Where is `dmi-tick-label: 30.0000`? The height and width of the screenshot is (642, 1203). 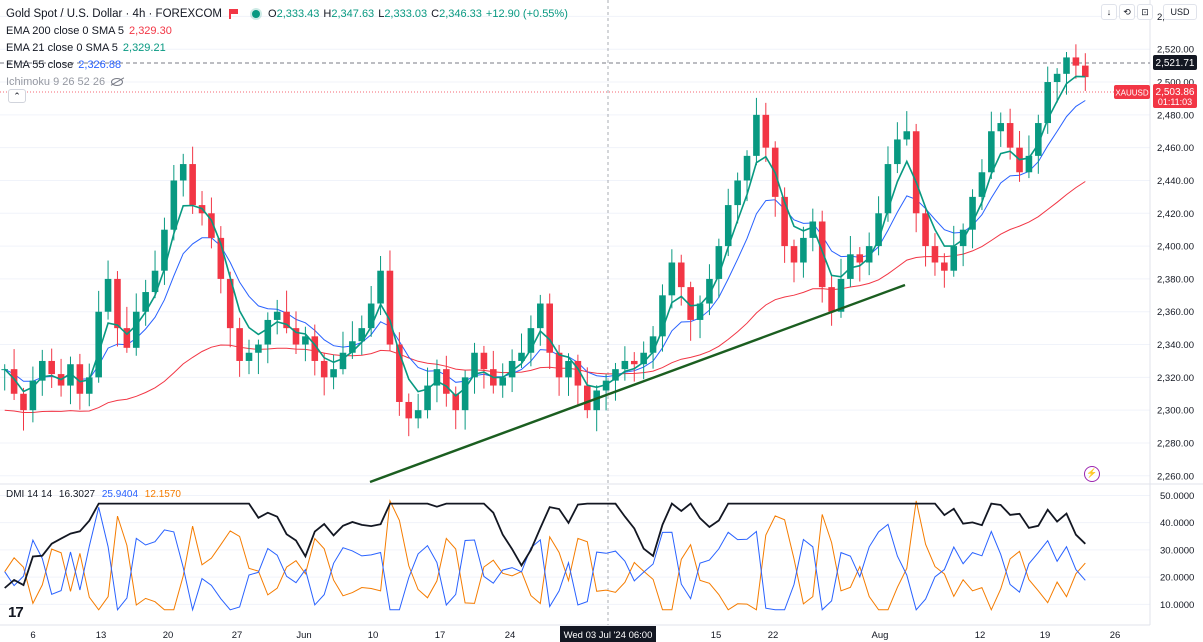 dmi-tick-label: 30.0000 is located at coordinates (1177, 550).